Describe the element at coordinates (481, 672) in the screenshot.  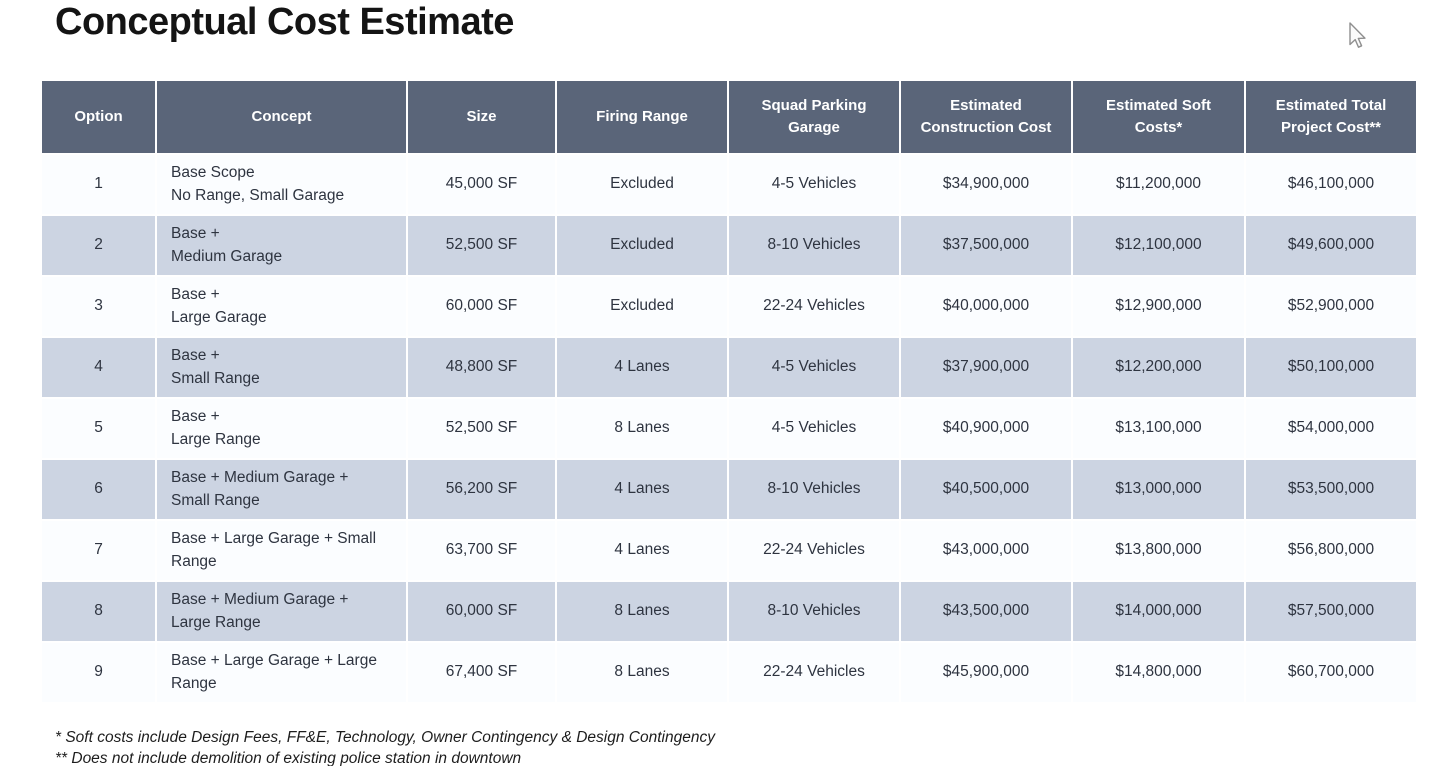
I see `cell-size: 67,400 SF` at that location.